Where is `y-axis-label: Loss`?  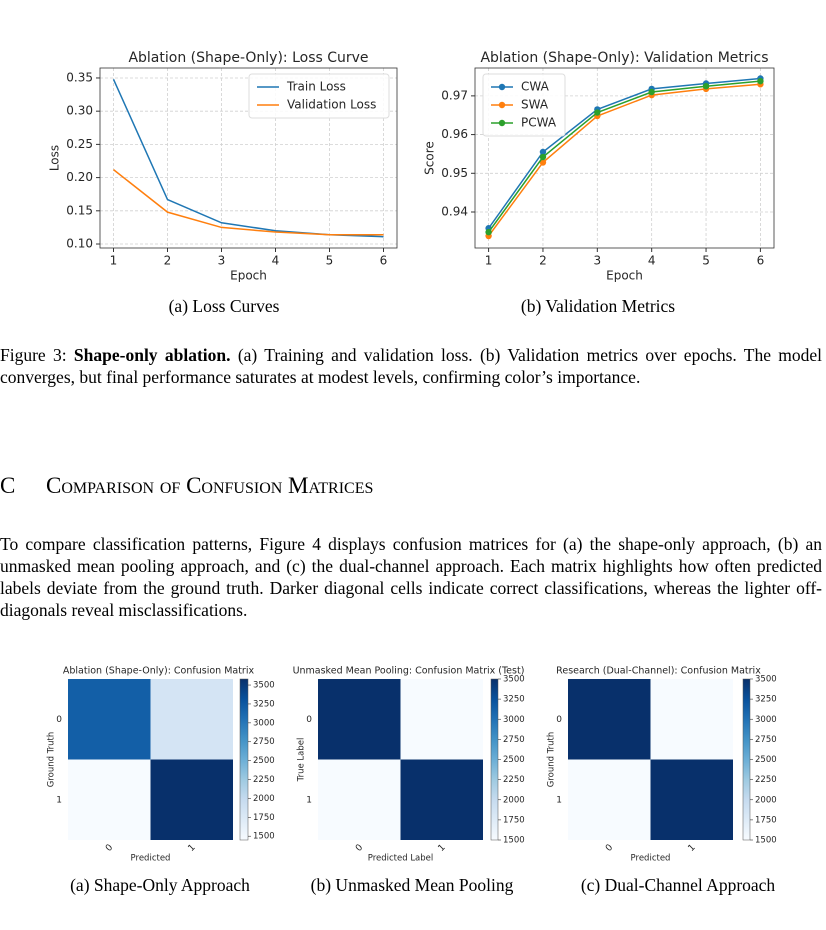
y-axis-label: Loss is located at coordinates (55, 158).